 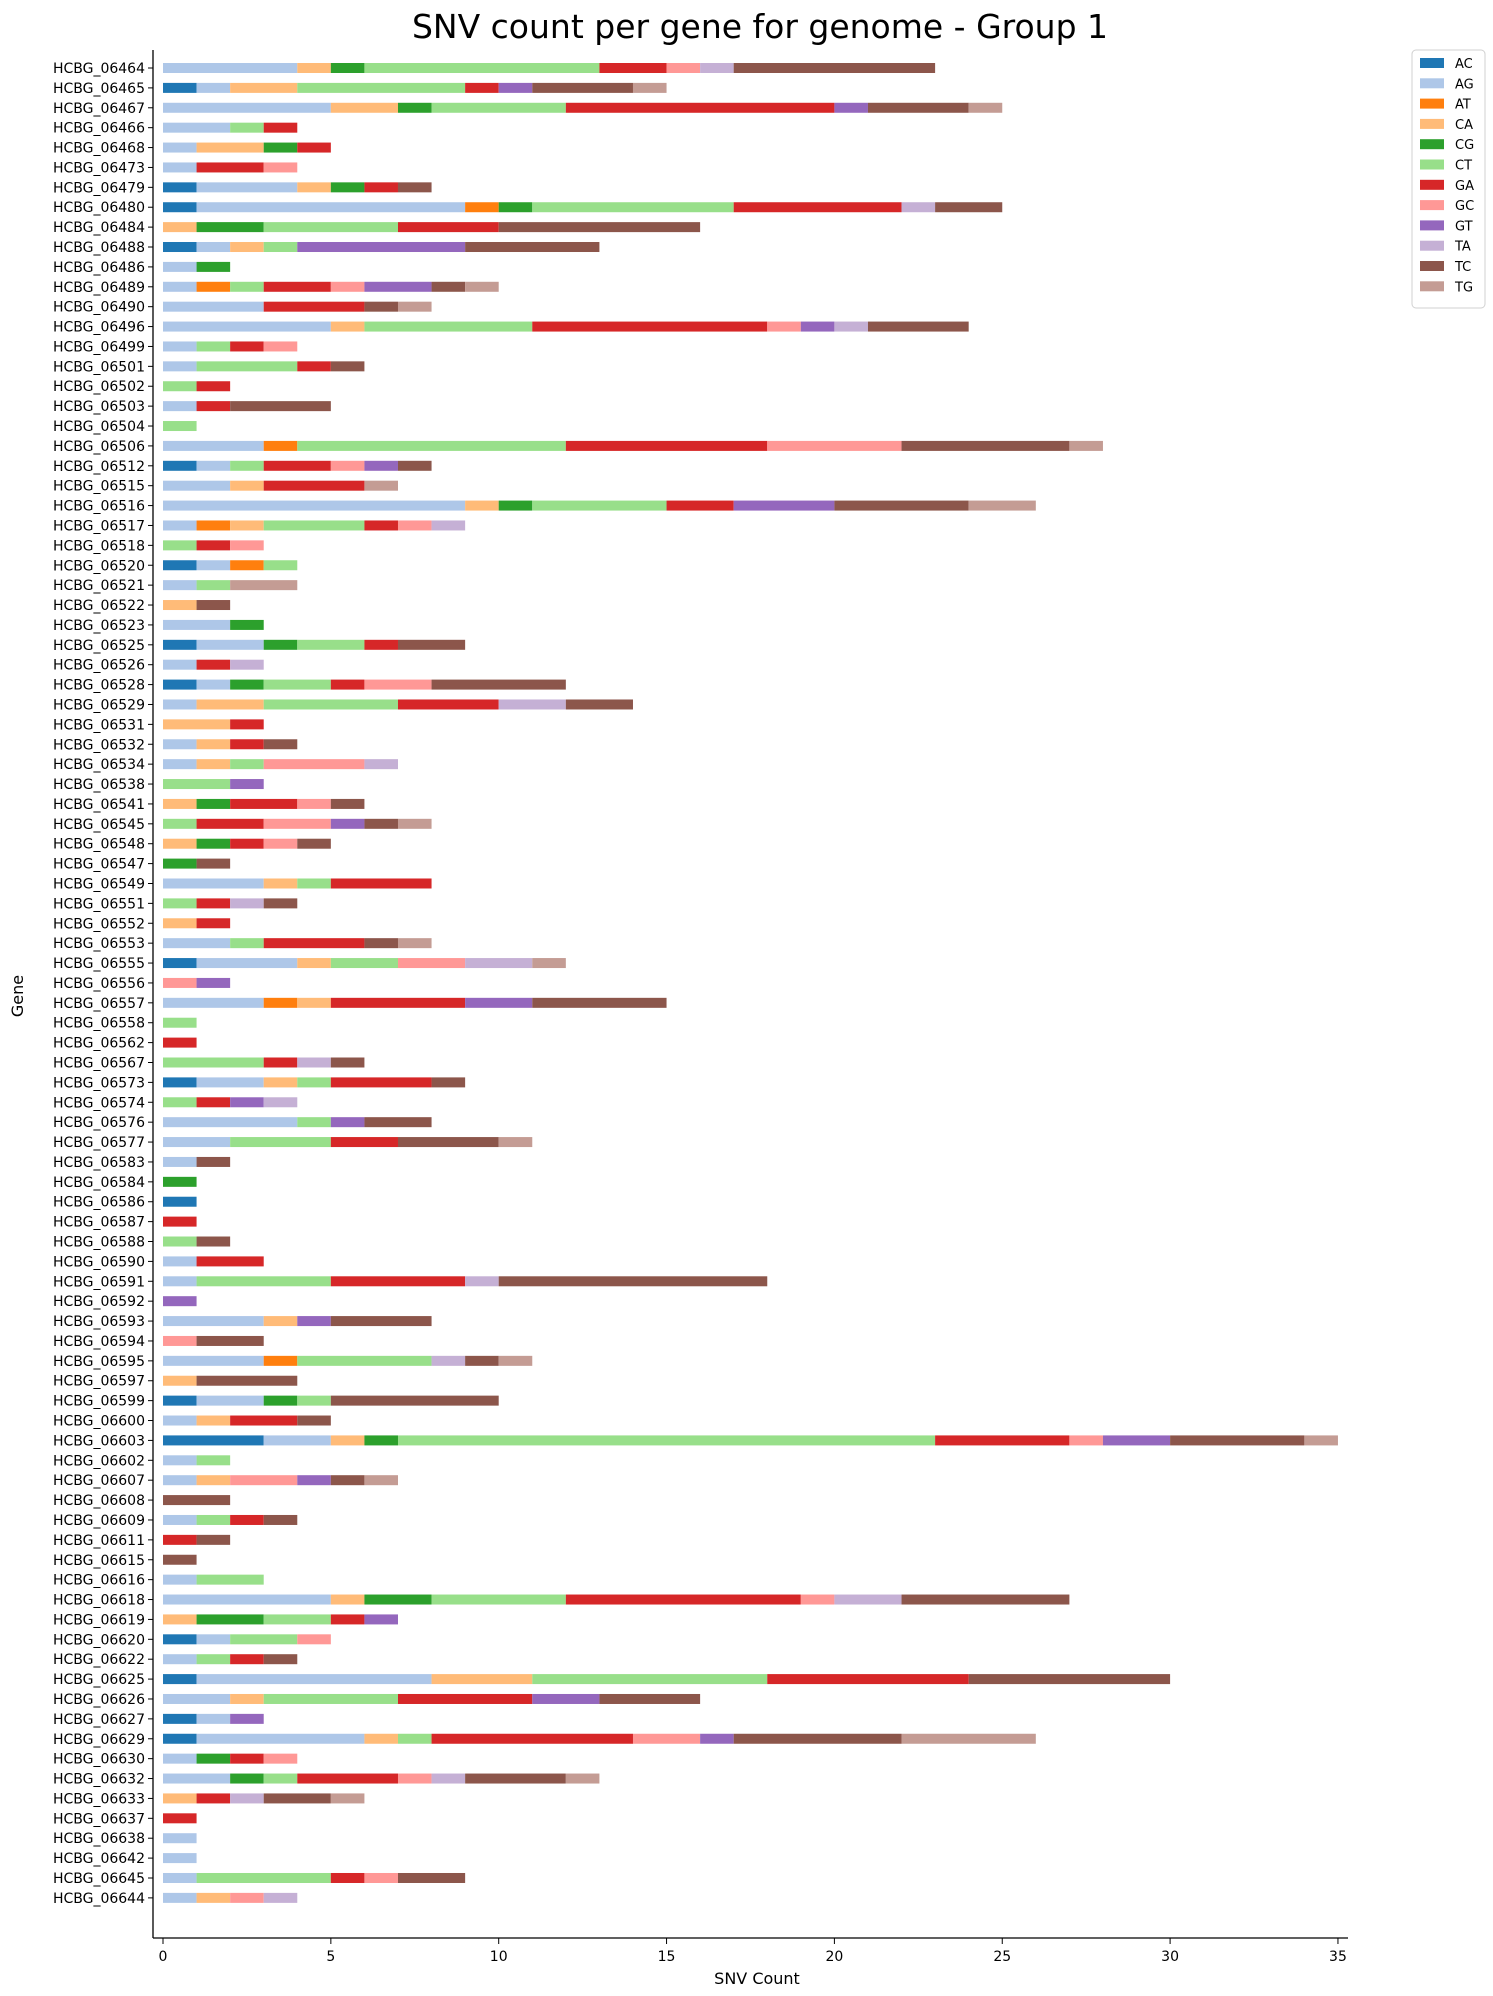 What do you see at coordinates (99, 805) in the screenshot?
I see `y-tick-label: HCBG_06541` at bounding box center [99, 805].